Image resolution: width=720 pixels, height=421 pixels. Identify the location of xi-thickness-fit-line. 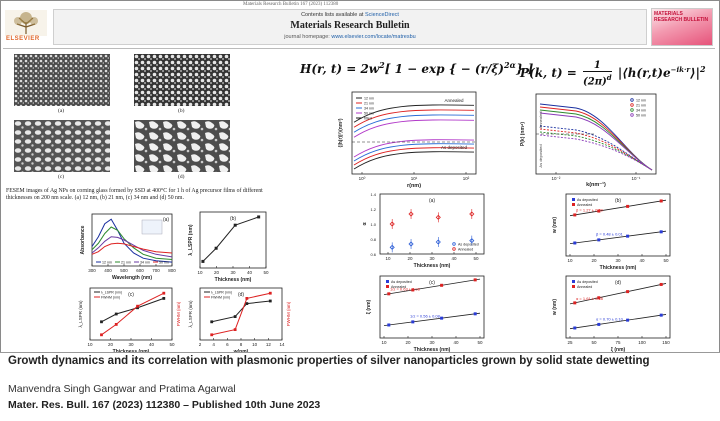
(432, 319).